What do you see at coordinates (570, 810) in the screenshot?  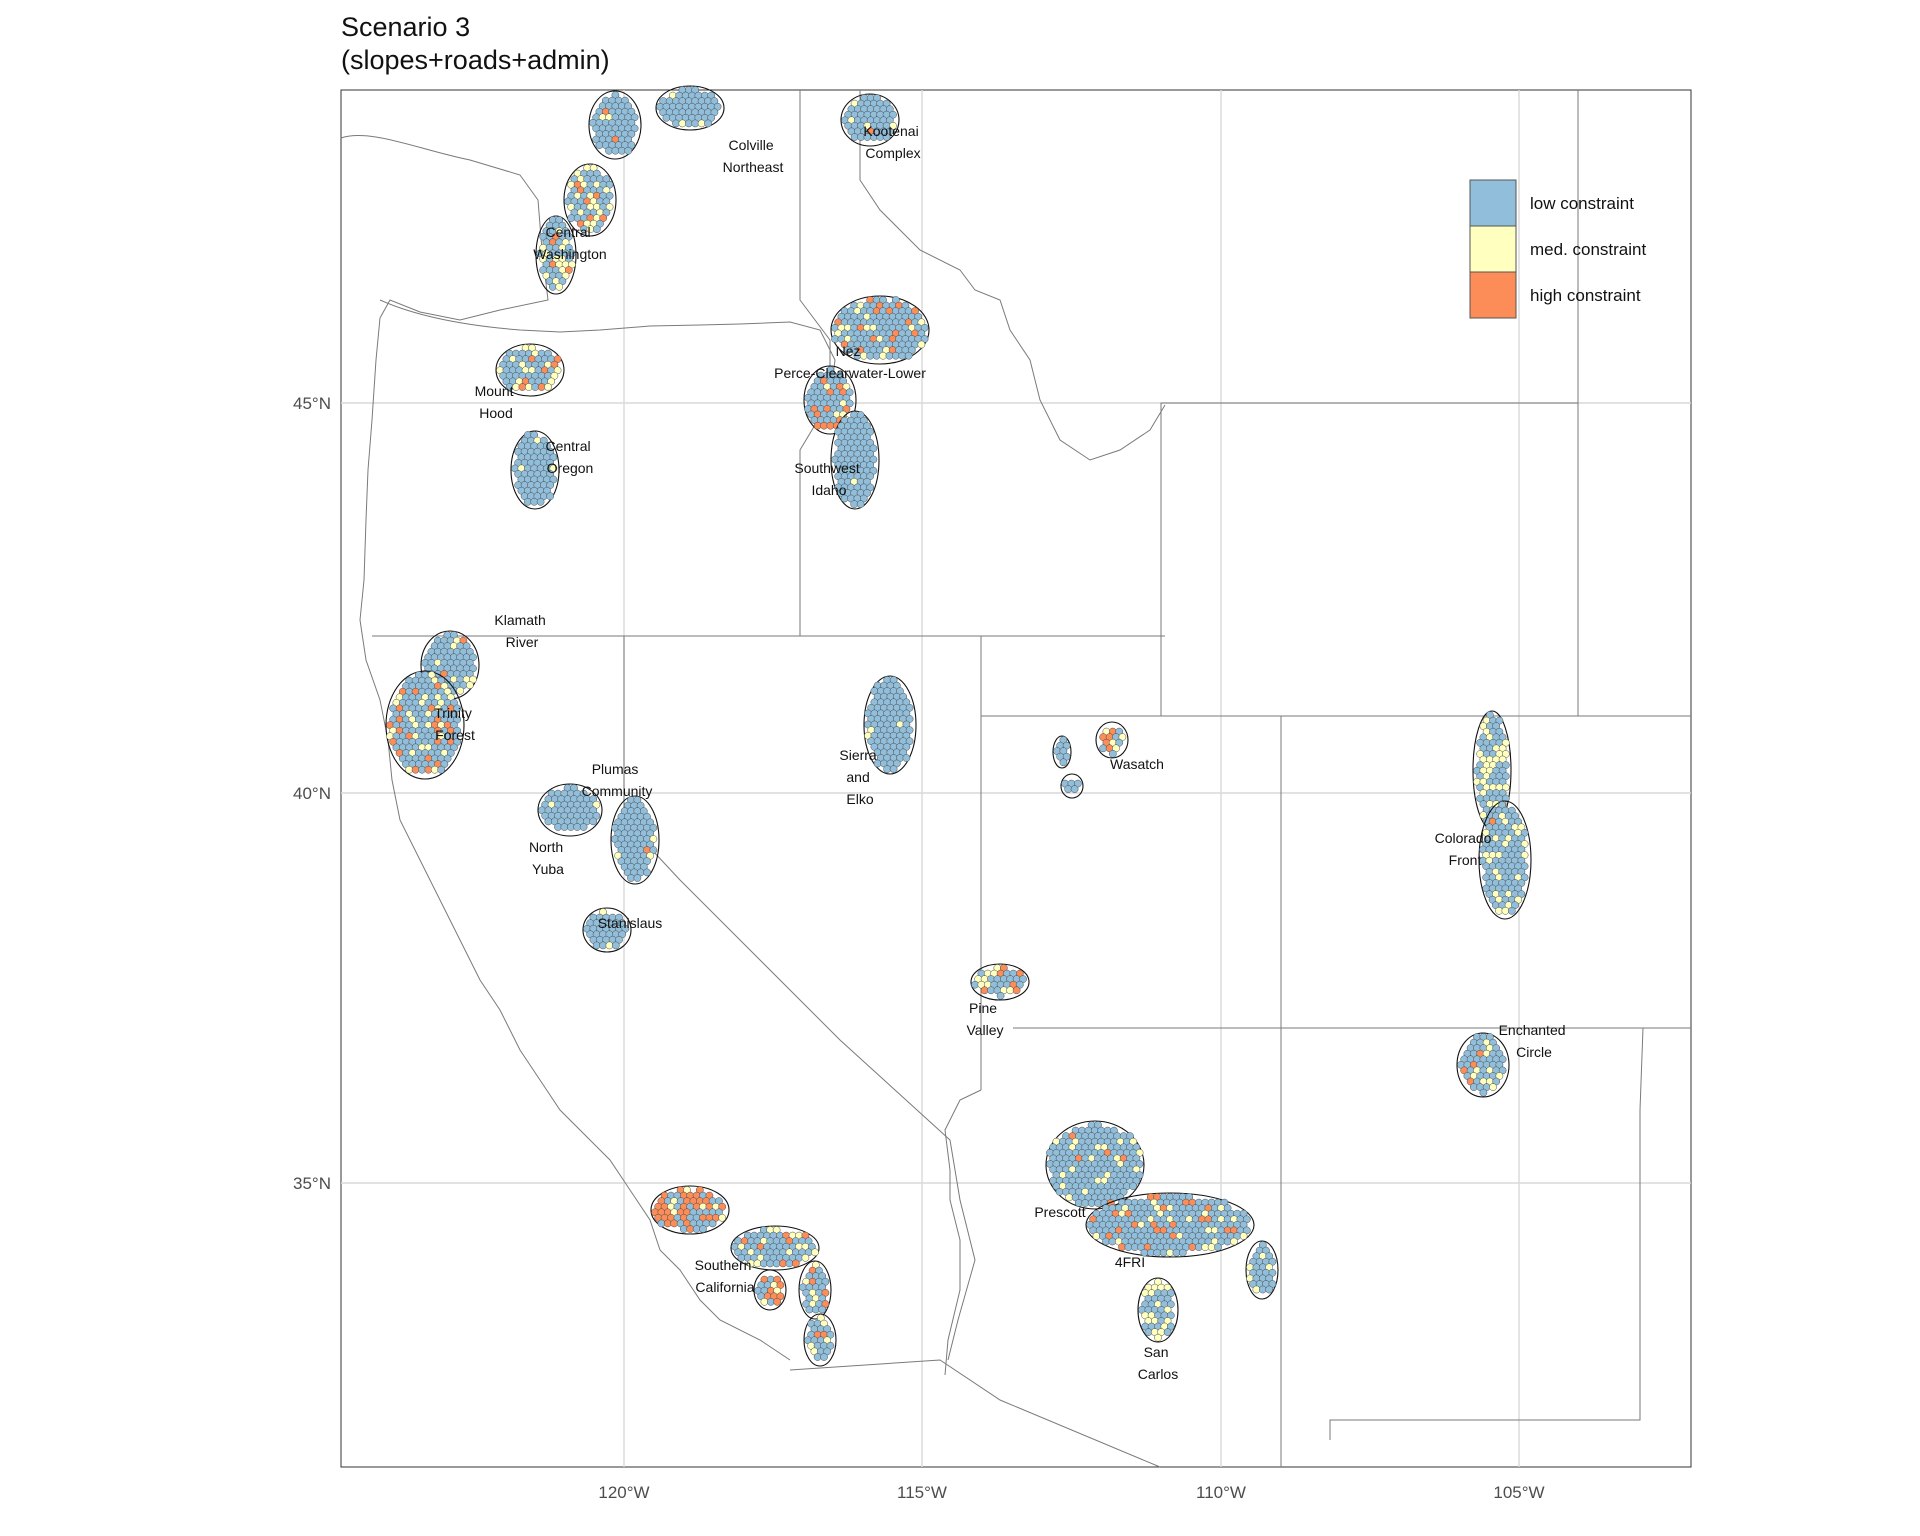 I see `cluster-north-yuba` at bounding box center [570, 810].